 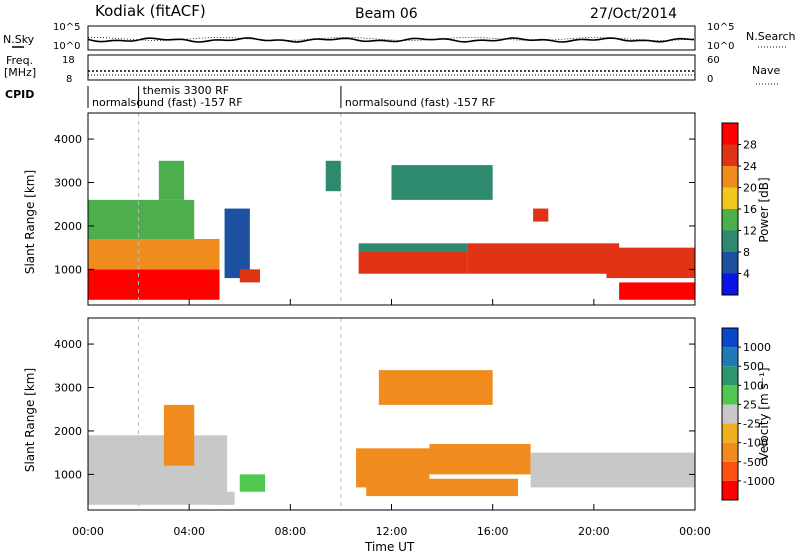 I want to click on power-colorbar-tick-label: 16, so click(x=750, y=209).